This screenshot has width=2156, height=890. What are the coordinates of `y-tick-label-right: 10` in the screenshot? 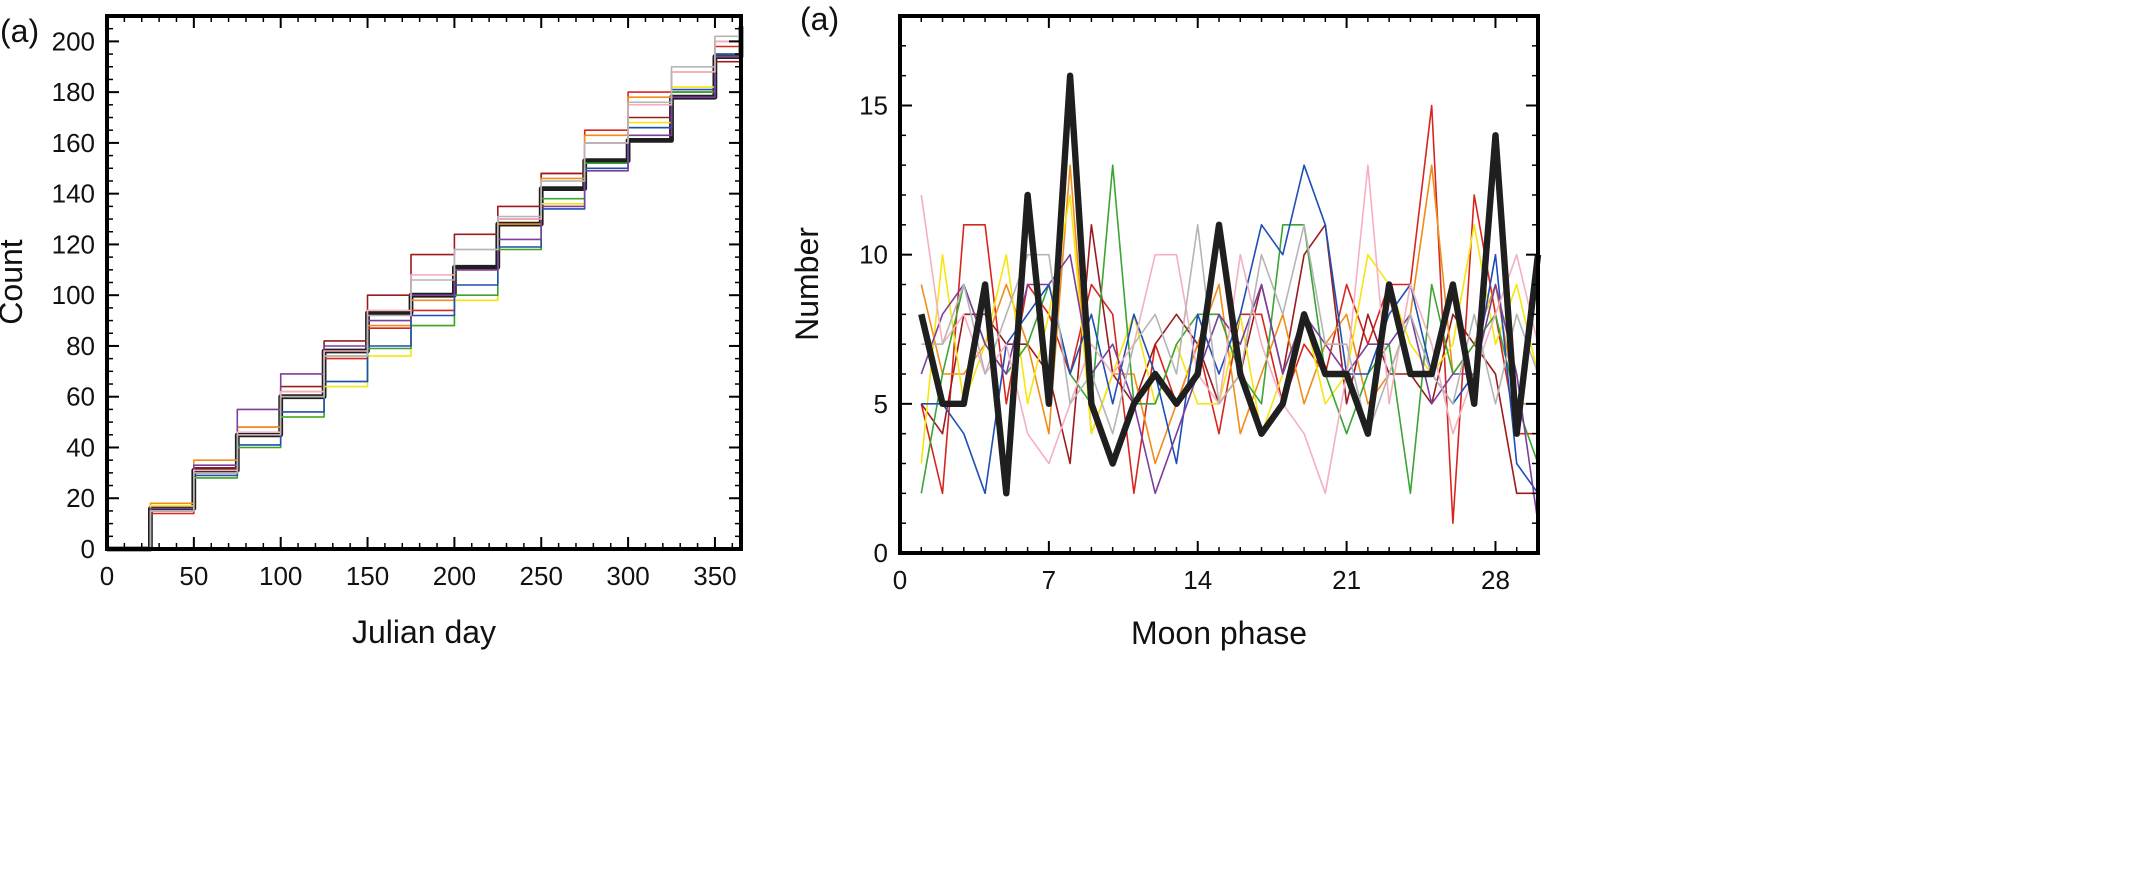 It's located at (873, 255).